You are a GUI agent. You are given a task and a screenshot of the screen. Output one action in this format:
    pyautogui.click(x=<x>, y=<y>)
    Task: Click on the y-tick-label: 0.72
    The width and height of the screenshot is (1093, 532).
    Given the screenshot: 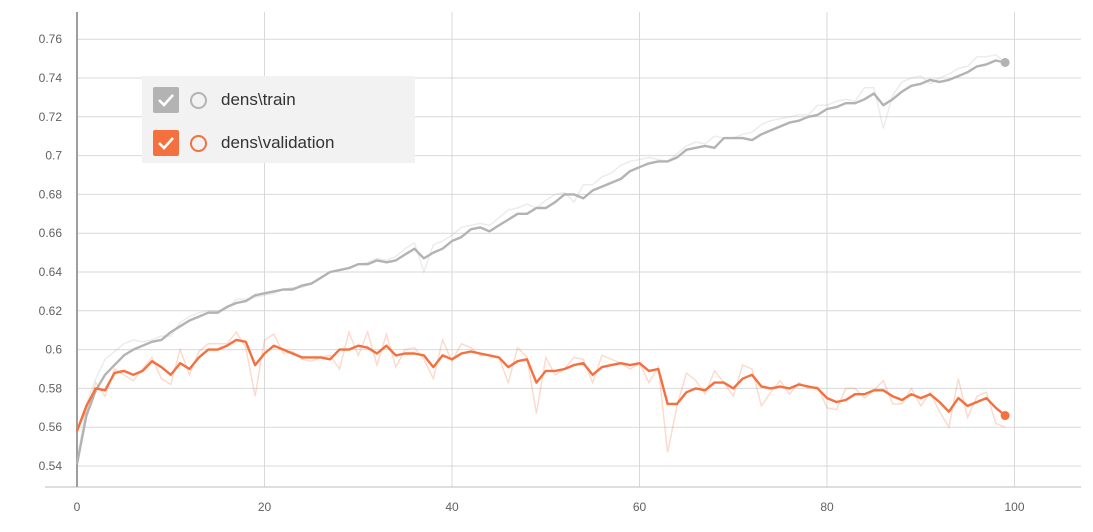 What is the action you would take?
    pyautogui.click(x=51, y=117)
    